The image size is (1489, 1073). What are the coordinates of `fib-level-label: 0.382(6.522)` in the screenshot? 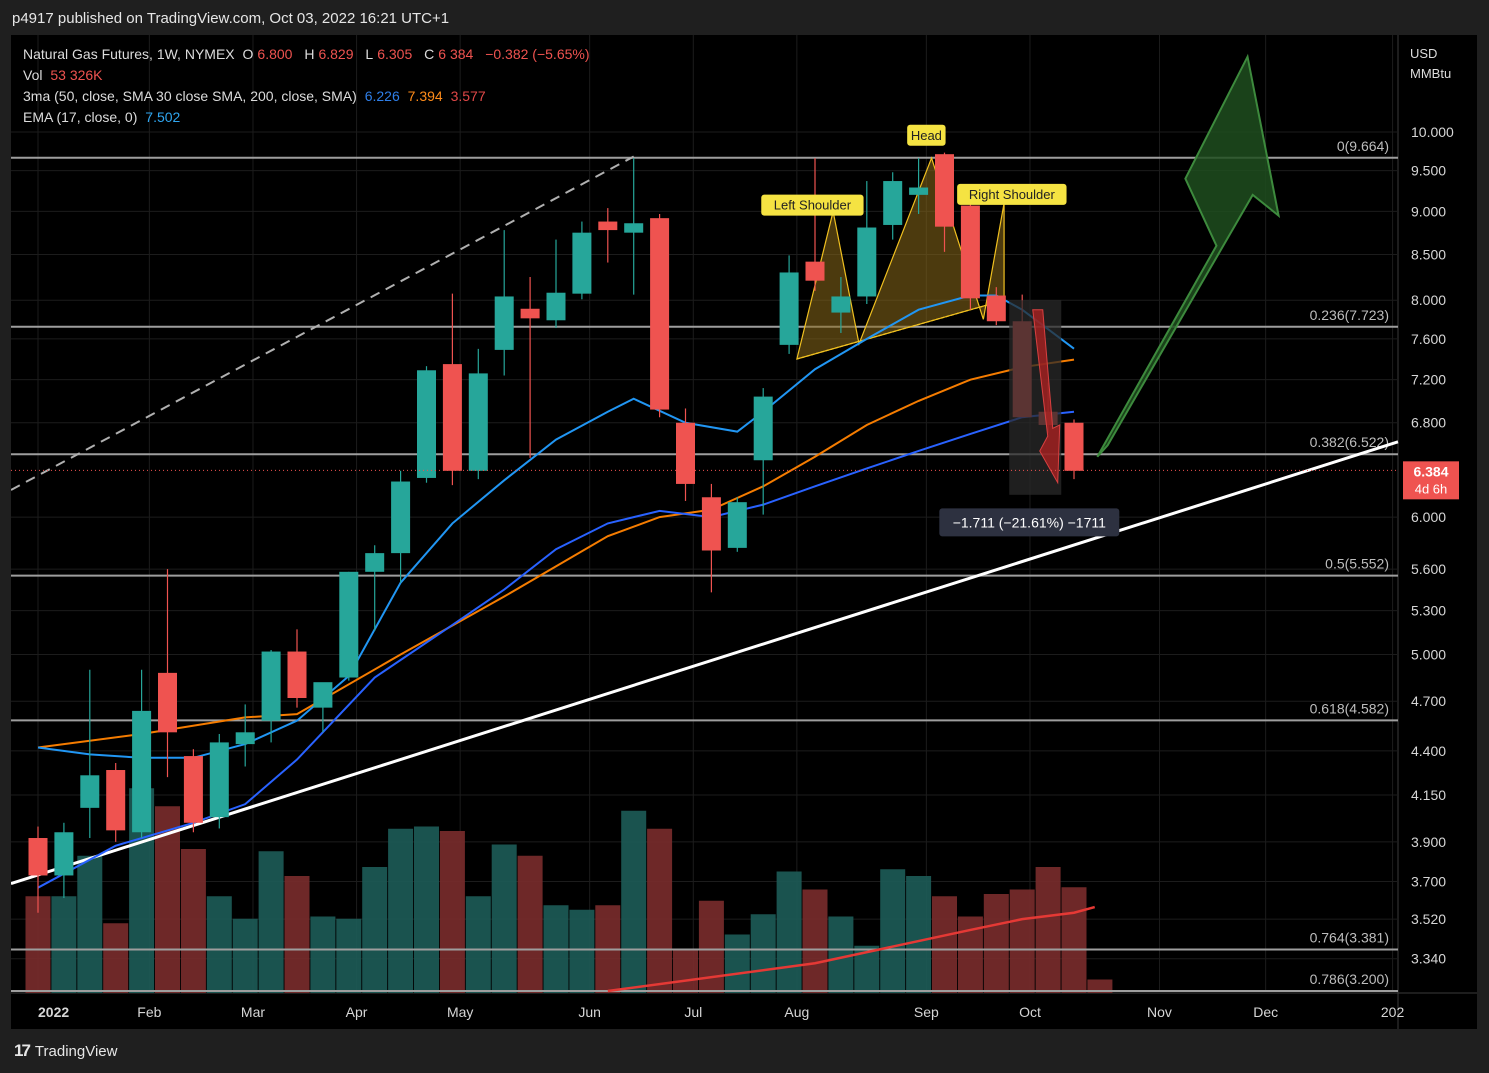 It's located at (1349, 442).